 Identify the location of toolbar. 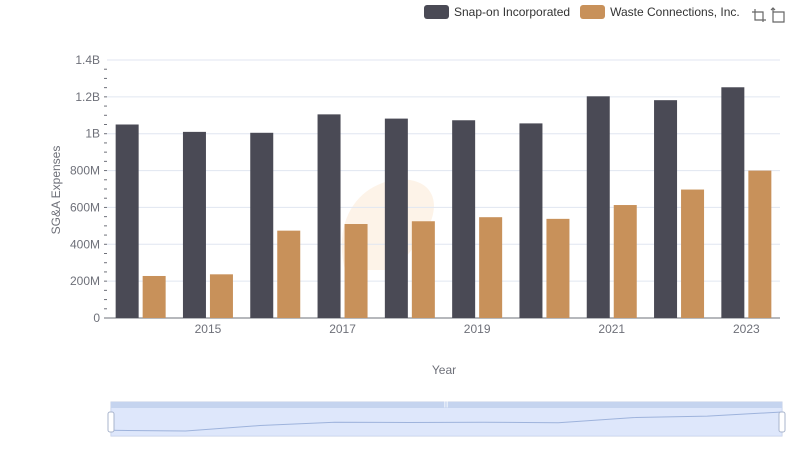
(767, 15).